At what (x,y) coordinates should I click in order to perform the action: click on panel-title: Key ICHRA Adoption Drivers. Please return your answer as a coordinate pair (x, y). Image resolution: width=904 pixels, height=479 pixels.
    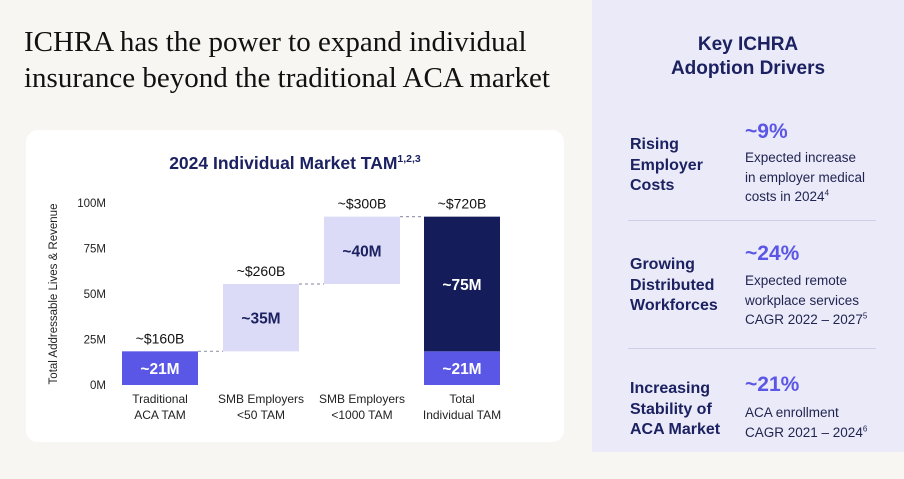
    Looking at the image, I should click on (748, 57).